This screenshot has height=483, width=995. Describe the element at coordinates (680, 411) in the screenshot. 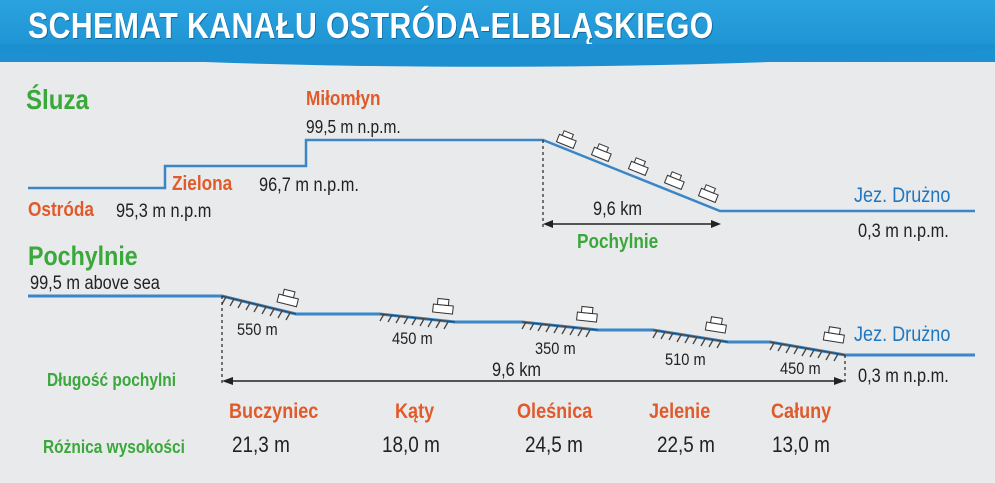

I see `incline-name-jelenie: Jelenie` at that location.